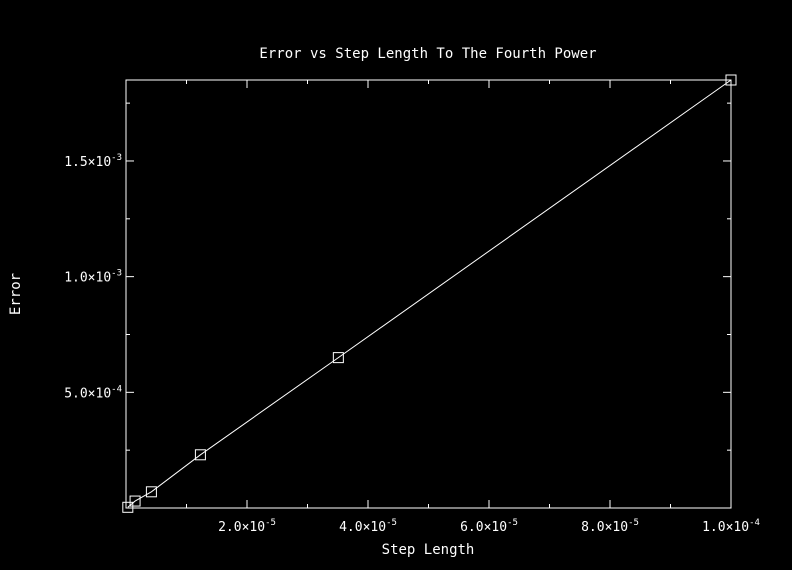  What do you see at coordinates (428, 550) in the screenshot?
I see `x-axis-label: Step Length` at bounding box center [428, 550].